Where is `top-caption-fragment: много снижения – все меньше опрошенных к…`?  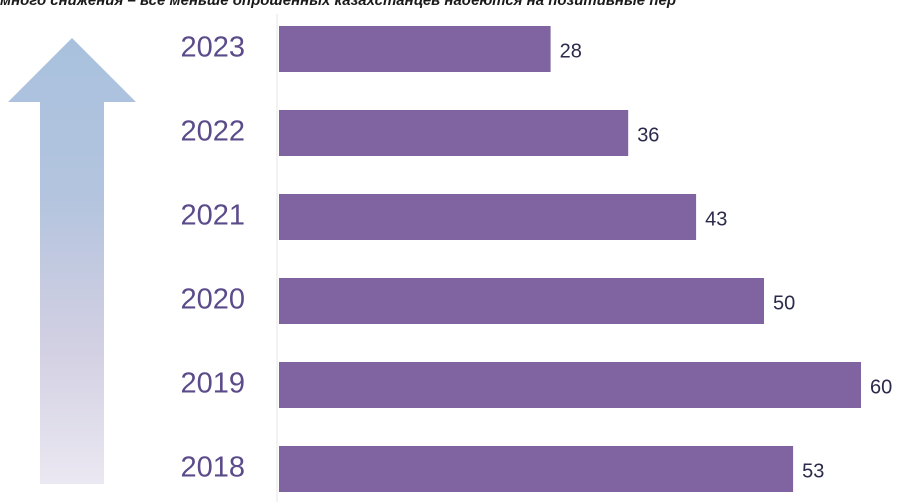
top-caption-fragment: много снижения – все меньше опрошенных к… is located at coordinates (338, 4).